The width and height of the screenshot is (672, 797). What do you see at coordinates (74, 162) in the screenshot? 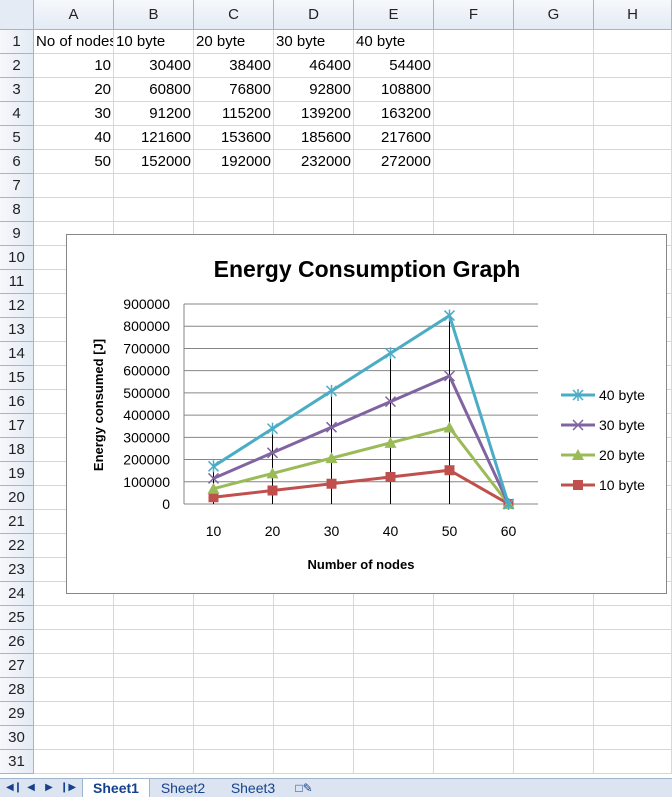
I see `cell-a6: 50` at bounding box center [74, 162].